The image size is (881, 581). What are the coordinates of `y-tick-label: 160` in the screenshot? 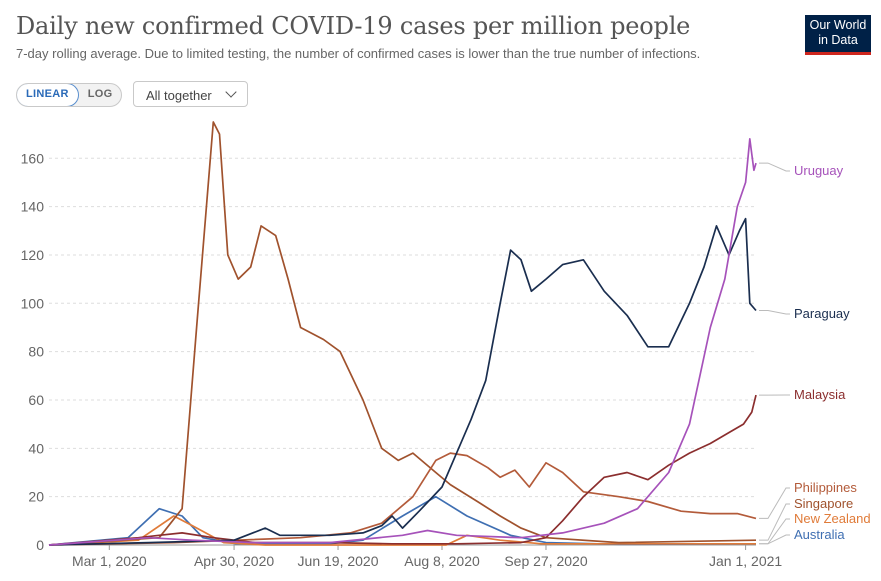 It's located at (33, 158).